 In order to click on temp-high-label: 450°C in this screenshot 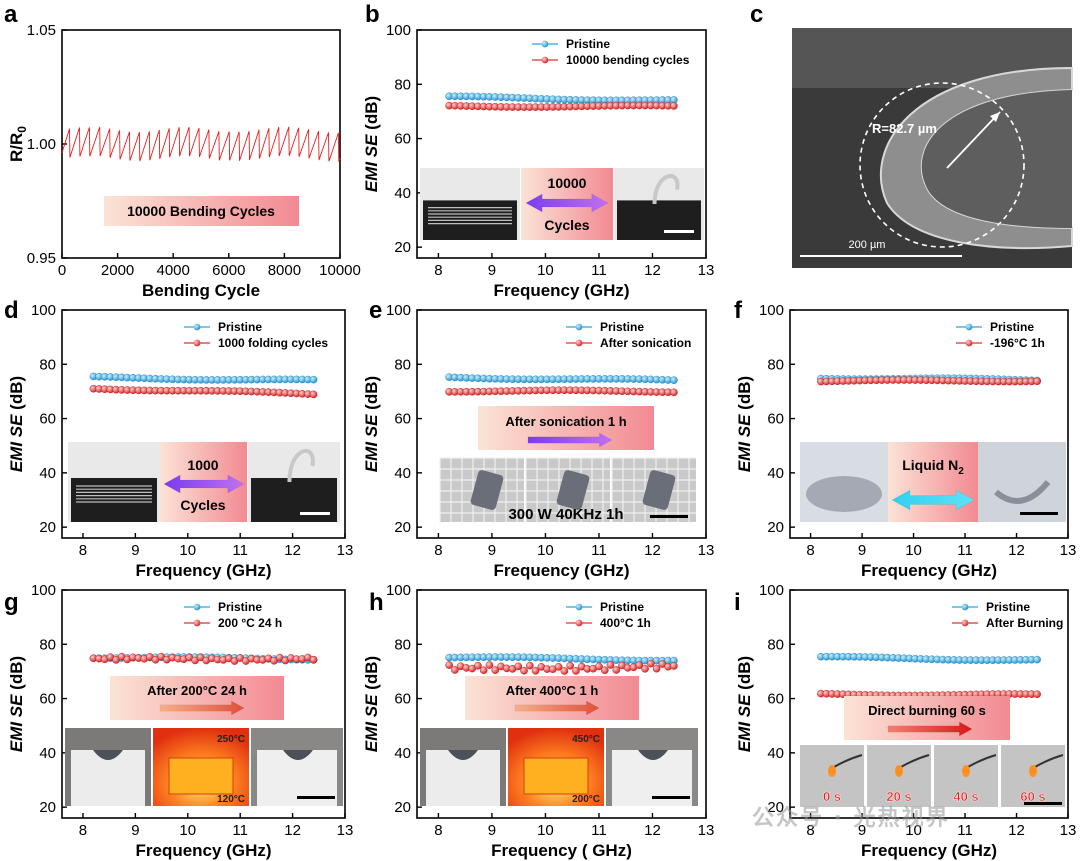, I will do `click(586, 739)`.